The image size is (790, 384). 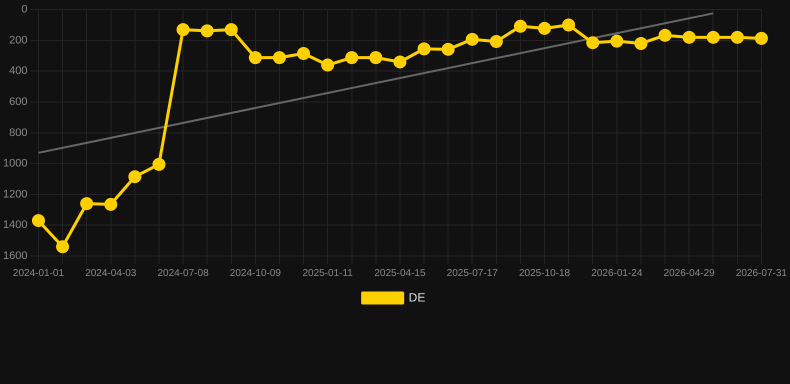 What do you see at coordinates (18, 102) in the screenshot?
I see `y-tick-label: 600` at bounding box center [18, 102].